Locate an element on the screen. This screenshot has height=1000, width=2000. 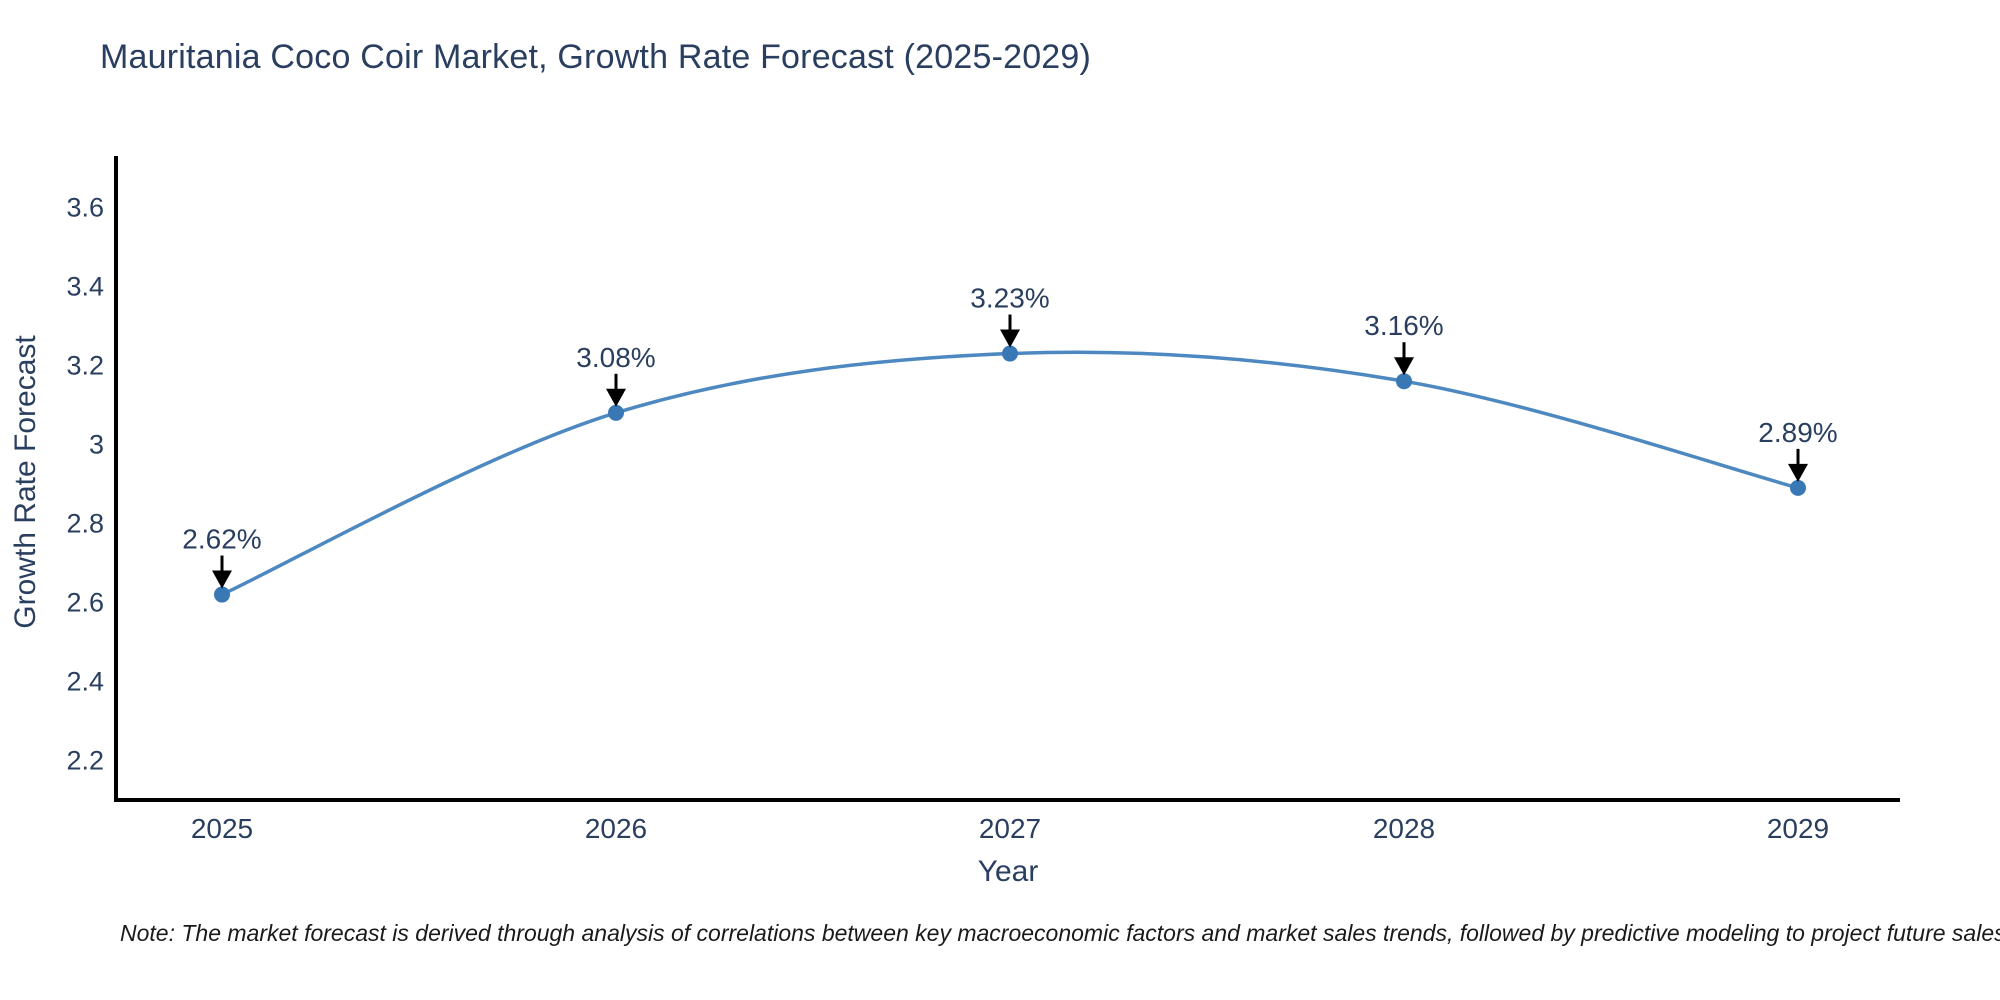
y-tick-label: 3 is located at coordinates (96, 444).